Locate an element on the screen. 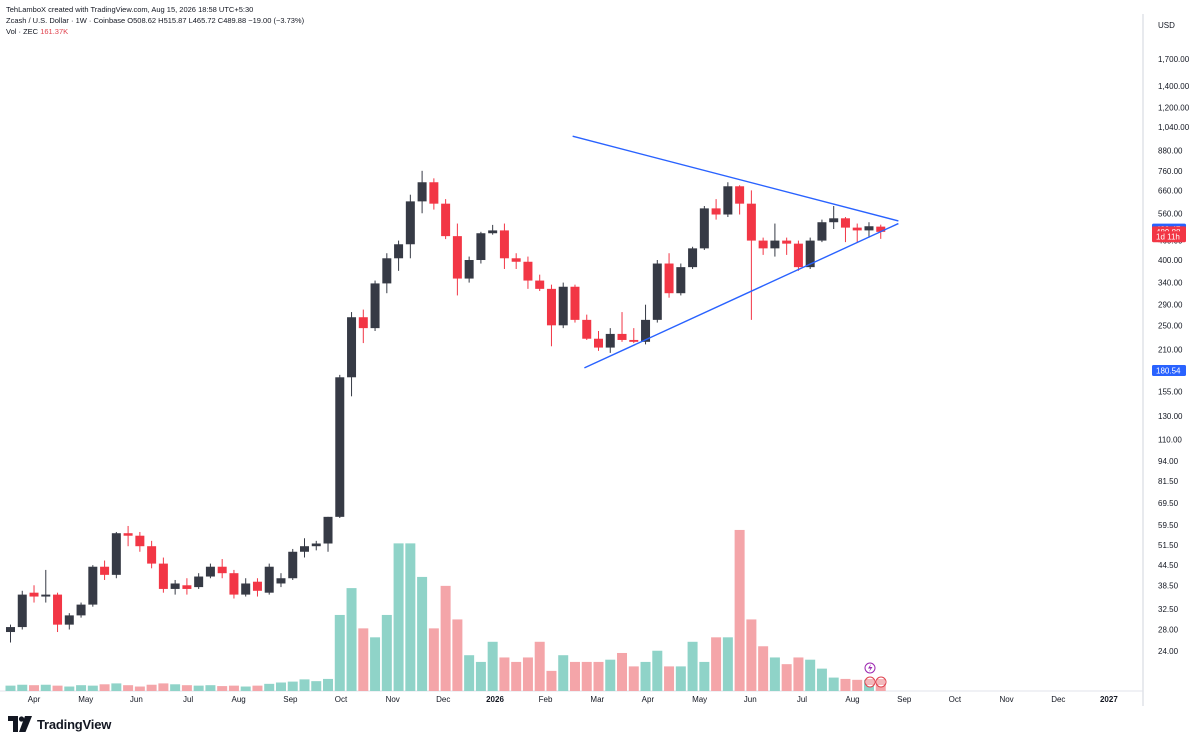 This screenshot has height=744, width=1200. time-tick-label: Aug is located at coordinates (852, 699).